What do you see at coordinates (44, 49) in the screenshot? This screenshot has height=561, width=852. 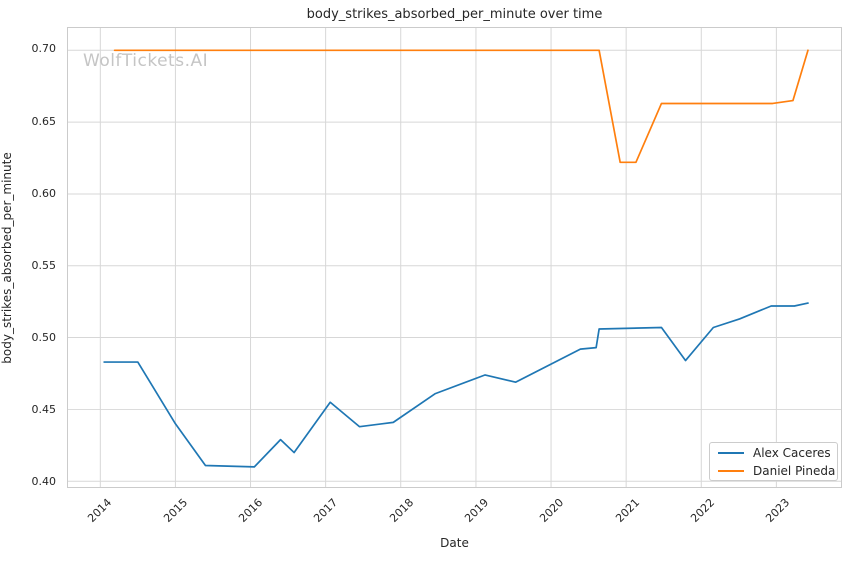 I see `y-tick-label: 0.70` at bounding box center [44, 49].